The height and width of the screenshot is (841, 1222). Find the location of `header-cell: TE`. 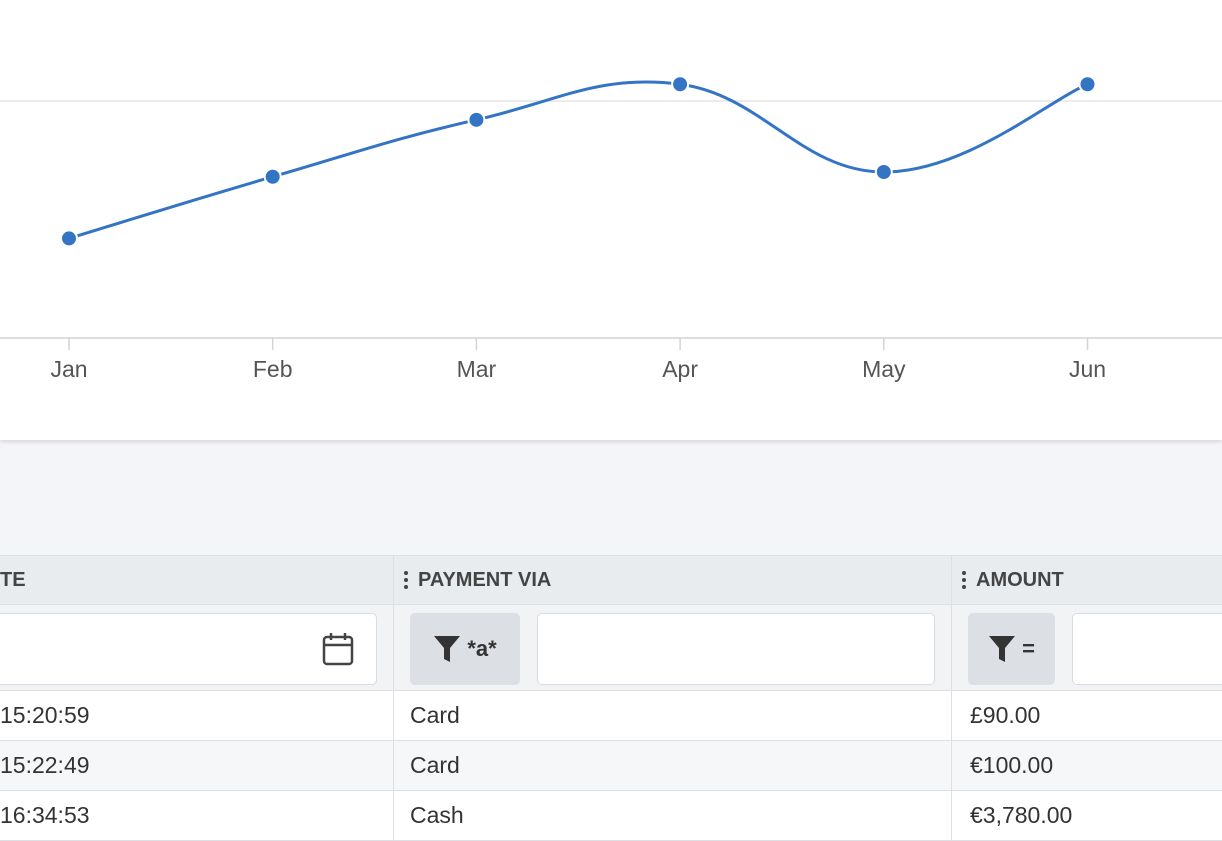

header-cell: TE is located at coordinates (197, 580).